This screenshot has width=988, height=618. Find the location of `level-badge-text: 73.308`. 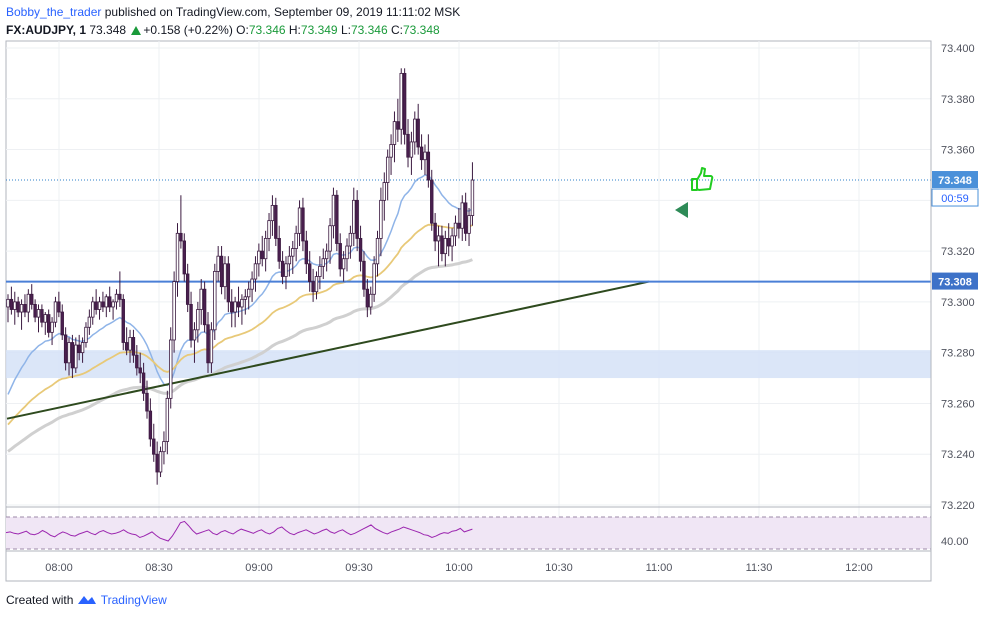

level-badge-text: 73.308 is located at coordinates (955, 283).